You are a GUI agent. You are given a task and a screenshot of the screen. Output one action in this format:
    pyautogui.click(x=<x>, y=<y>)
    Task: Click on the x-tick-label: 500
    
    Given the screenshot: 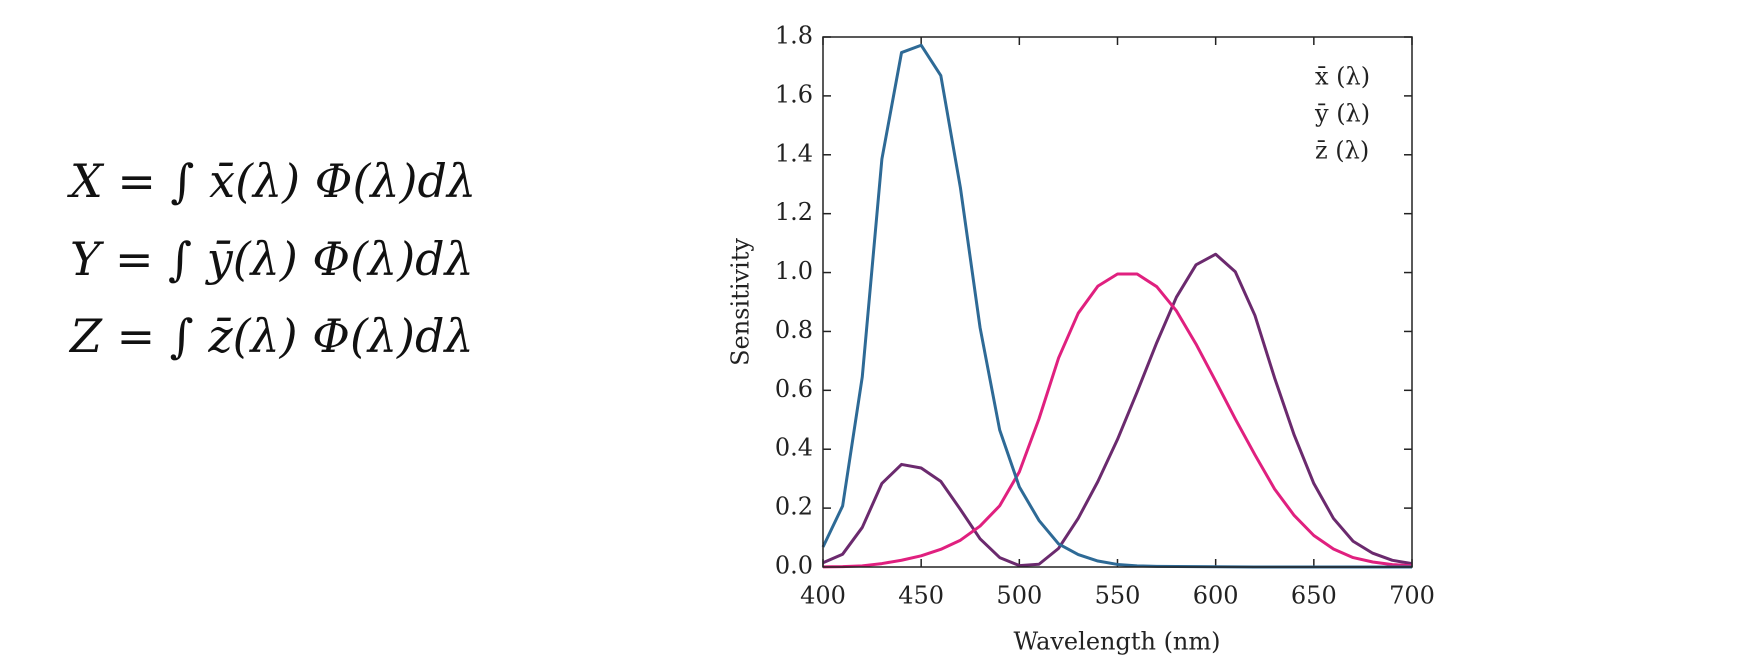 What is the action you would take?
    pyautogui.click(x=1019, y=596)
    